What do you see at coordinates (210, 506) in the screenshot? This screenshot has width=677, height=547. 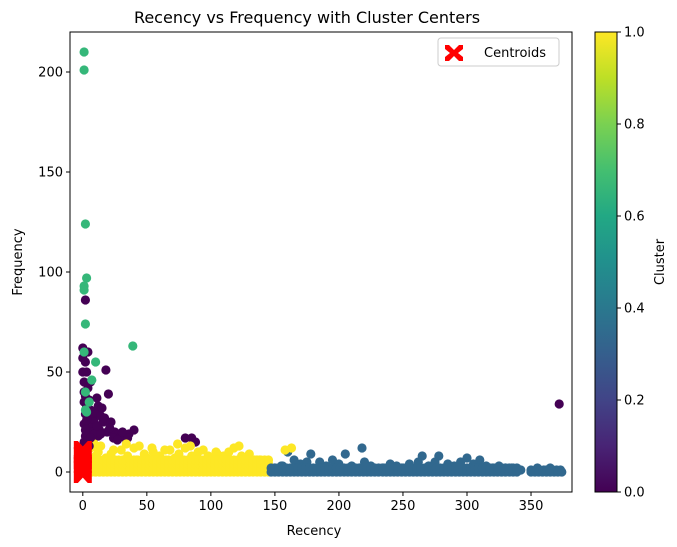 I see `x-tick-label: 100` at bounding box center [210, 506].